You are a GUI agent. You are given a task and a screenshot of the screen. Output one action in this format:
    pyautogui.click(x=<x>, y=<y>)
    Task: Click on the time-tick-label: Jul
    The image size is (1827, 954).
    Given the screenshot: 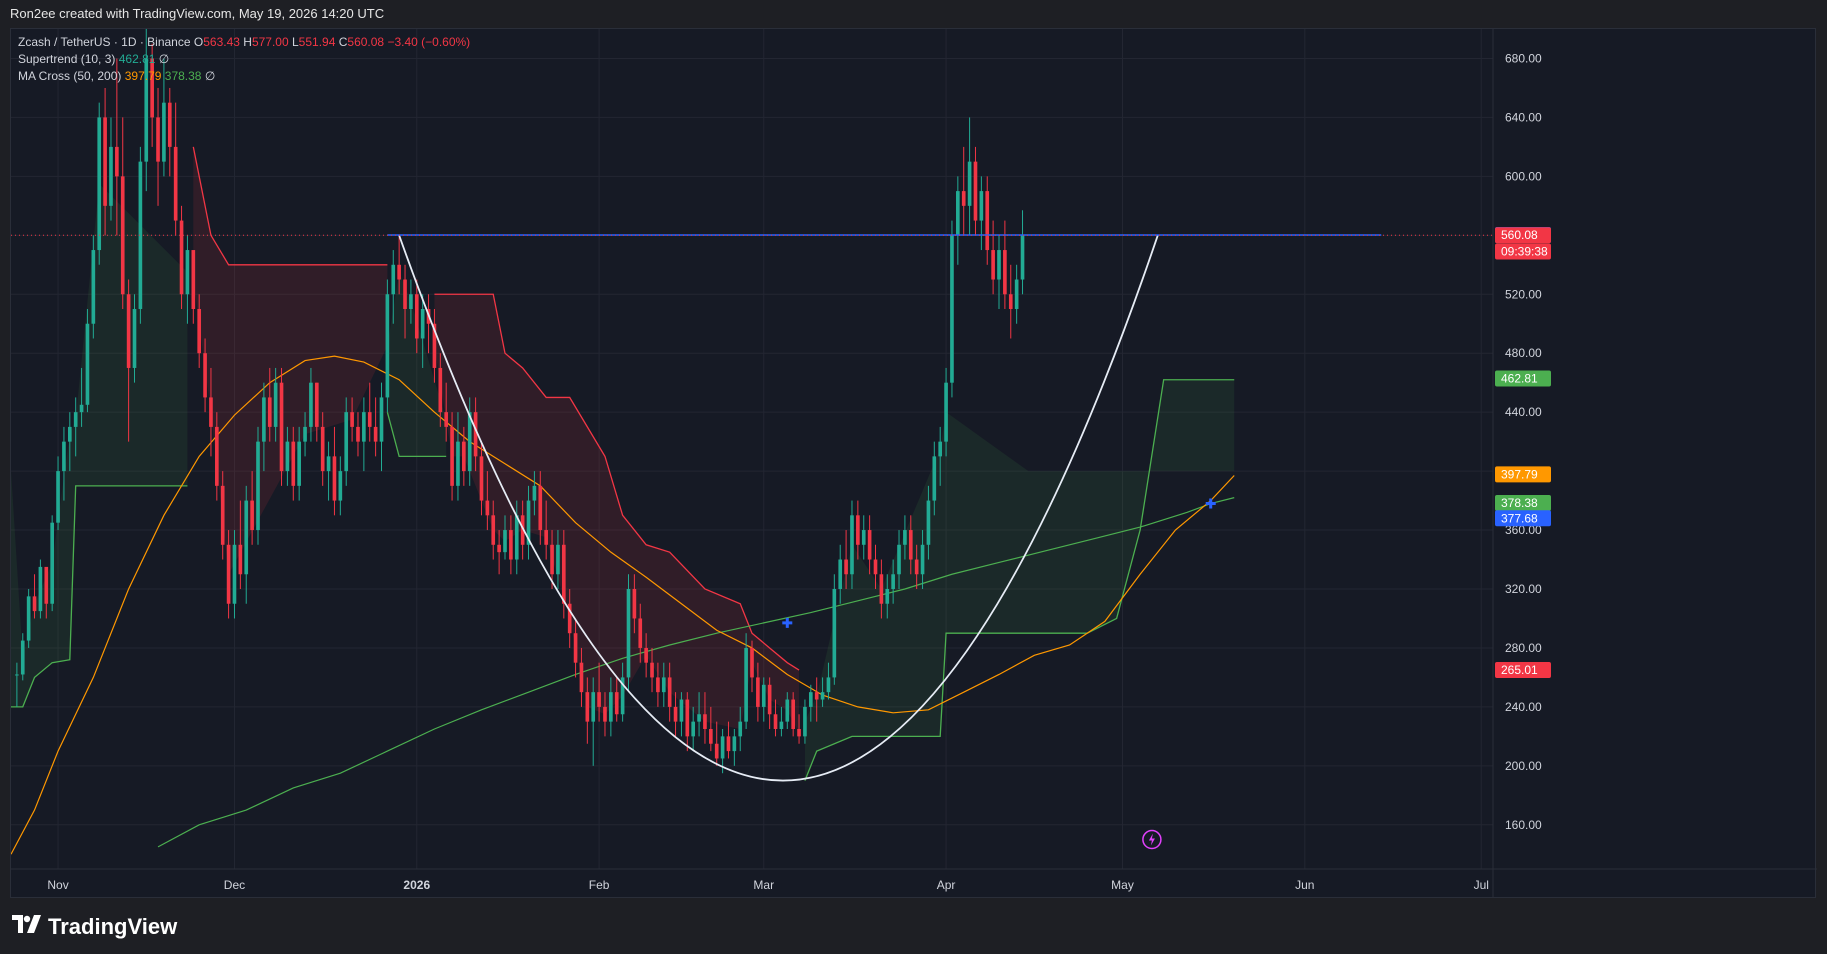 What is the action you would take?
    pyautogui.click(x=1481, y=885)
    